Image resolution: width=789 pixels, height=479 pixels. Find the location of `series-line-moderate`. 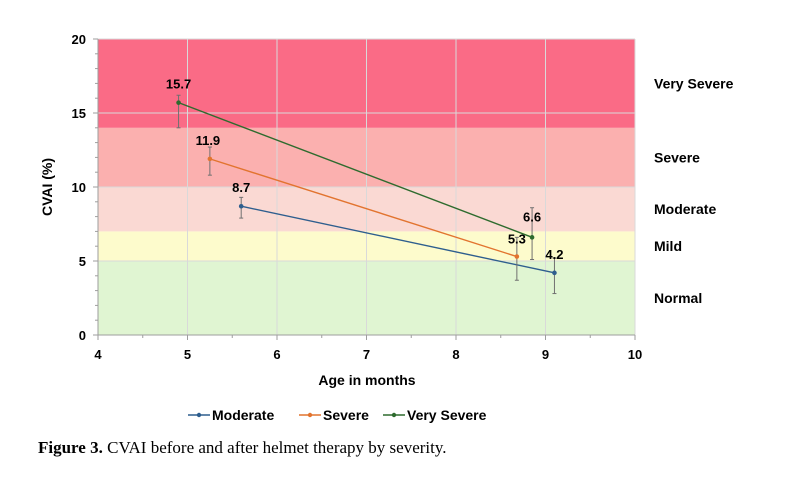

series-line-moderate is located at coordinates (398, 239).